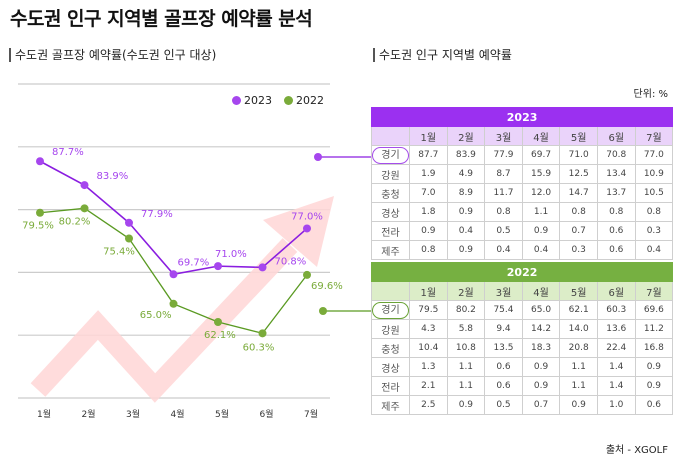 This screenshot has width=680, height=461. What do you see at coordinates (466, 310) in the screenshot?
I see `table-cell-value: 80.2` at bounding box center [466, 310].